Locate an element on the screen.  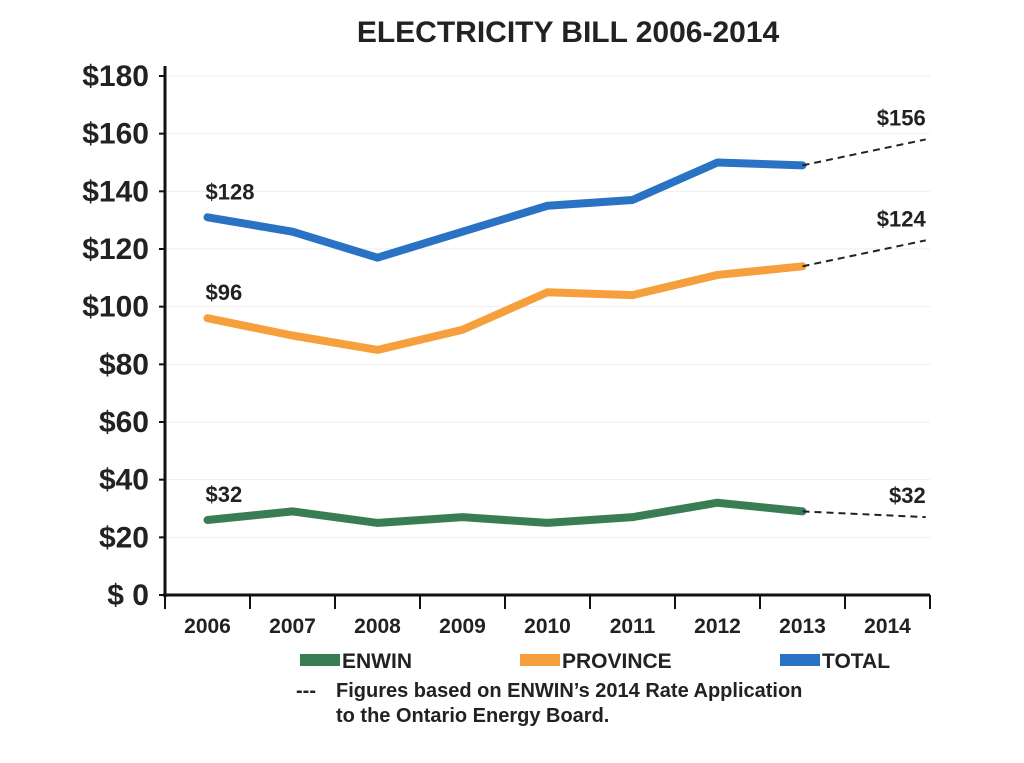
legend-label-province: PROVINCE is located at coordinates (617, 661).